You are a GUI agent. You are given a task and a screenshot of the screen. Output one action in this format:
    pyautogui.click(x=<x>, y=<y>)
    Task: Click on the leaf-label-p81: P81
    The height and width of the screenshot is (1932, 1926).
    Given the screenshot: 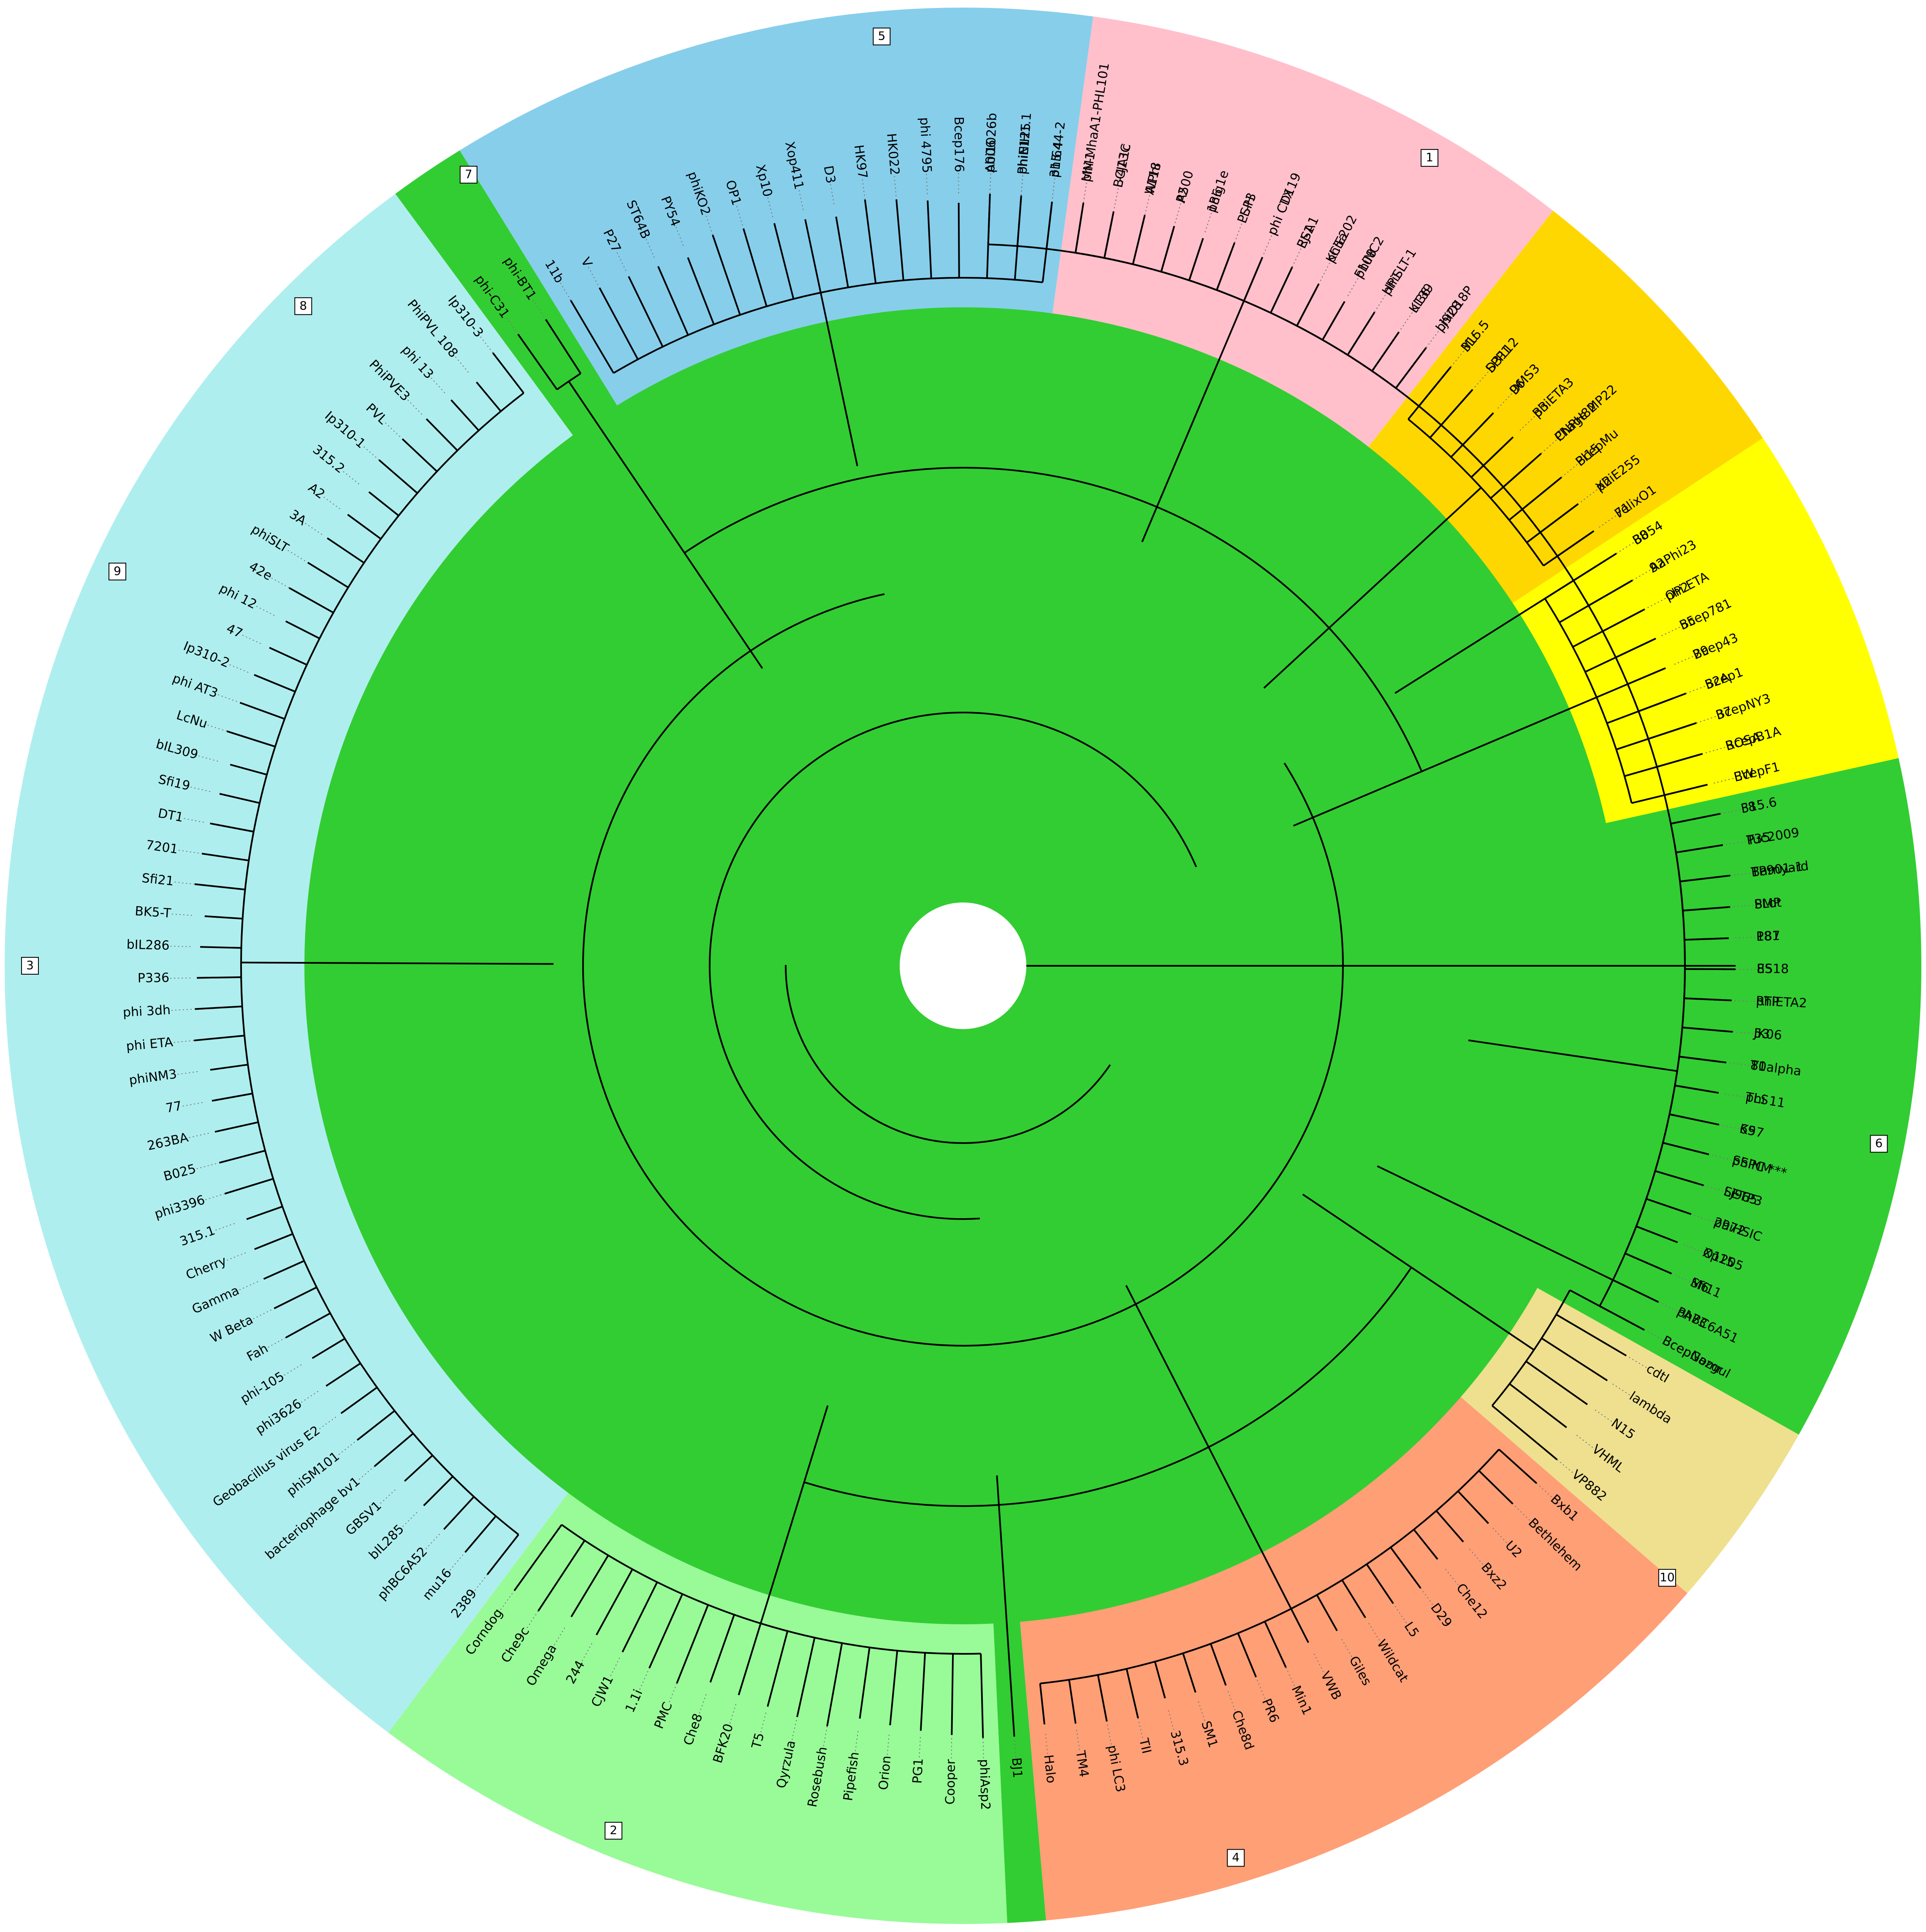 What is the action you would take?
    pyautogui.click(x=1768, y=937)
    